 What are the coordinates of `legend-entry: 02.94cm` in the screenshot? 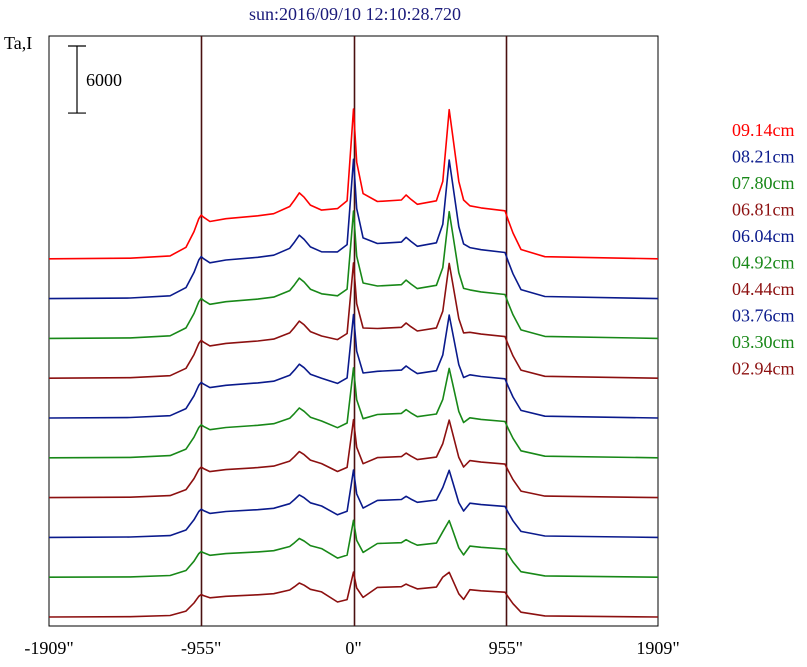 It's located at (763, 369).